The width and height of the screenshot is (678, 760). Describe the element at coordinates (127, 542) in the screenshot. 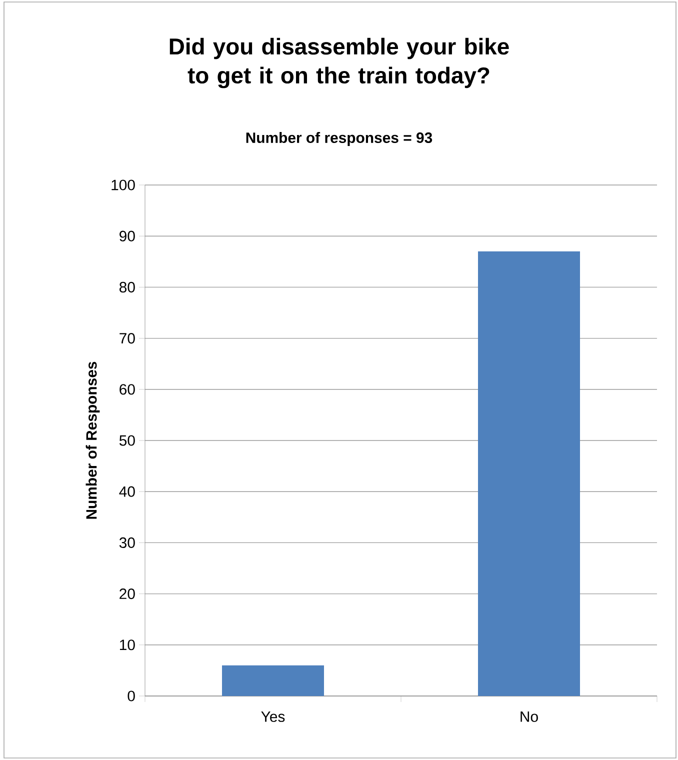

I see `y-tick-label: 30` at that location.